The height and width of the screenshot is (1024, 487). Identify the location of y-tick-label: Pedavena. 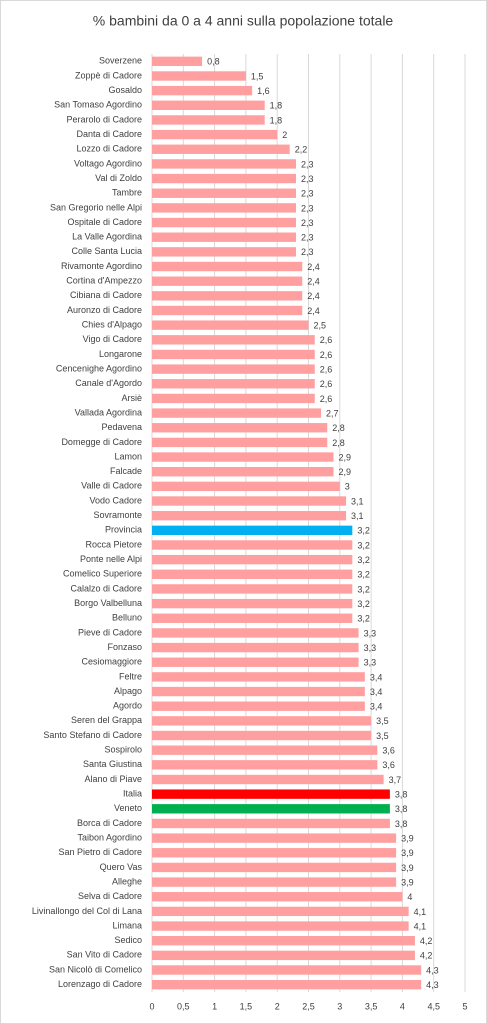
(121, 427).